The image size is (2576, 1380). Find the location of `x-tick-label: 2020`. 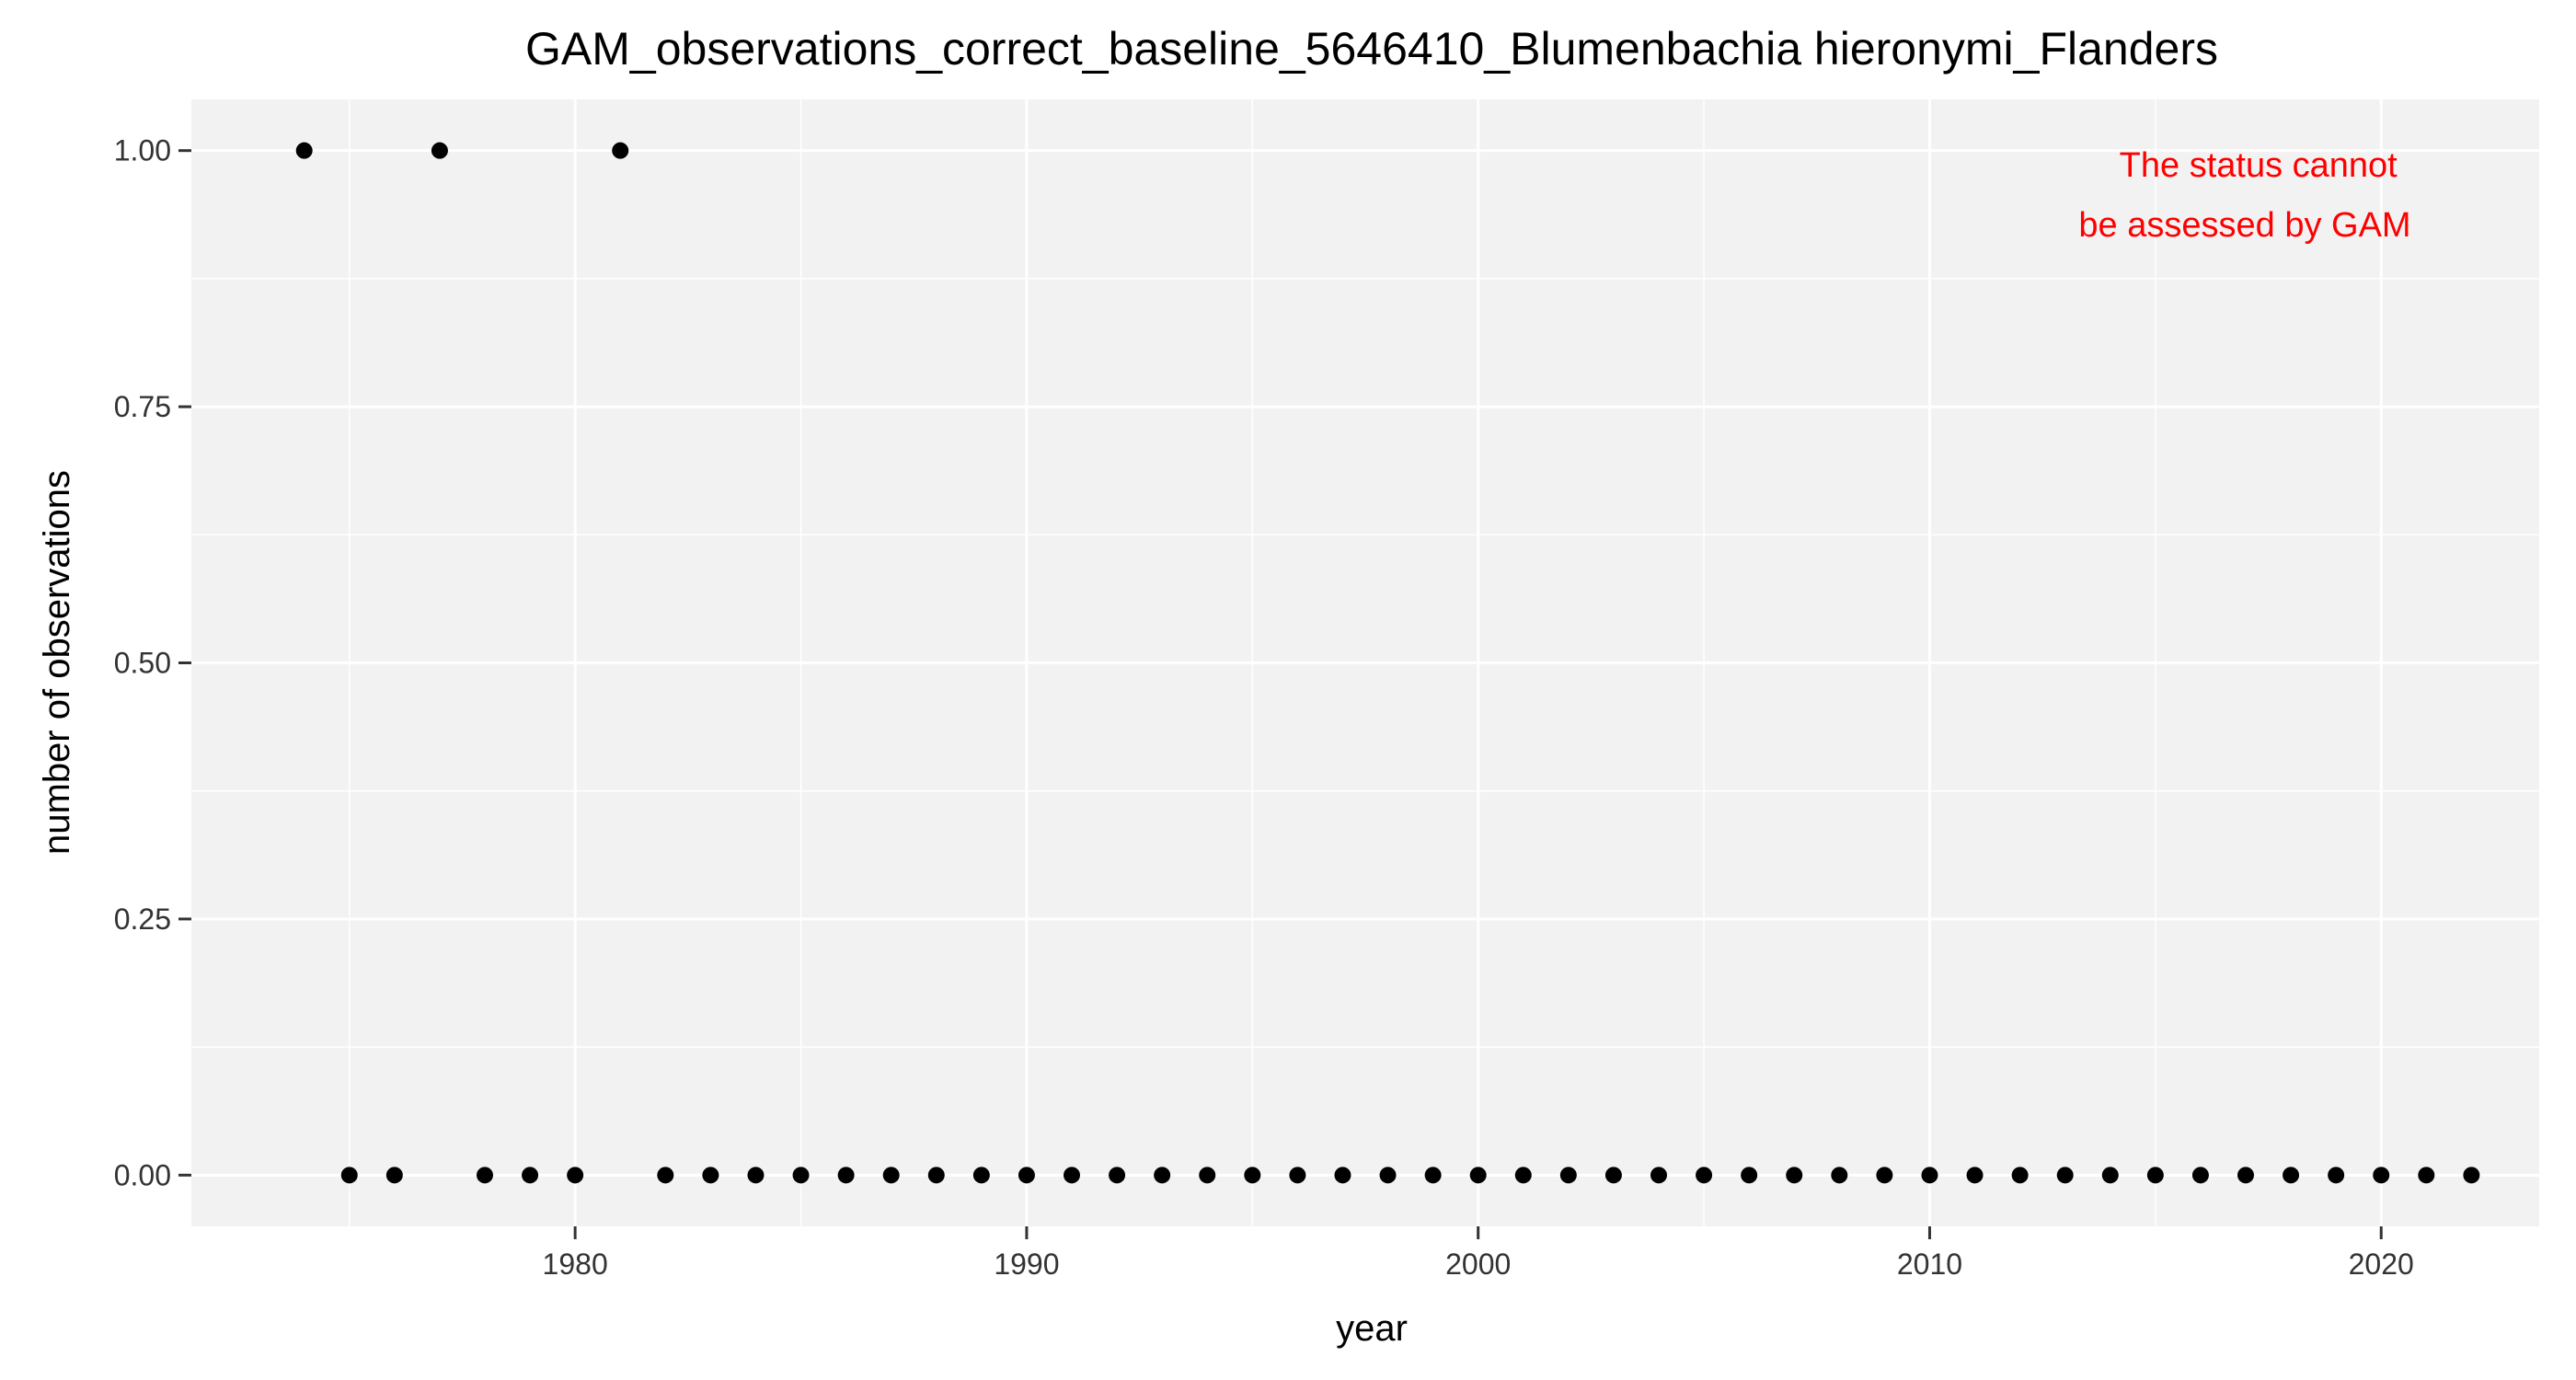

x-tick-label: 2020 is located at coordinates (2381, 1264).